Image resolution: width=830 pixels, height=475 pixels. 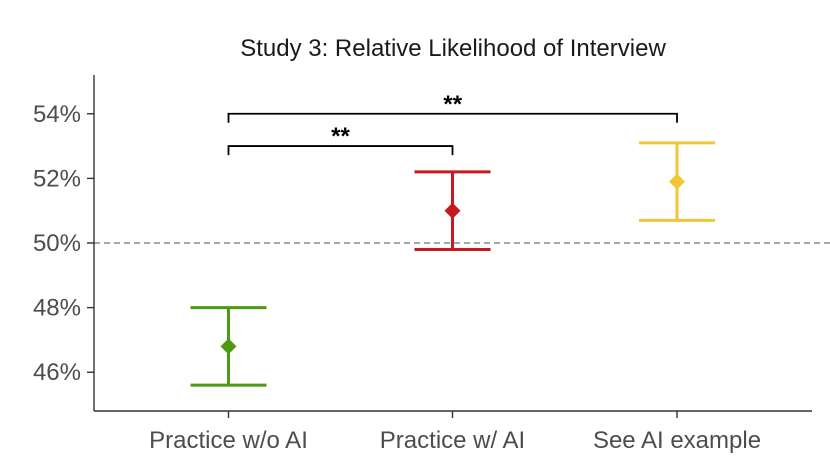 I want to click on x-tick-label-1: Practice w/o AI, so click(x=228, y=440).